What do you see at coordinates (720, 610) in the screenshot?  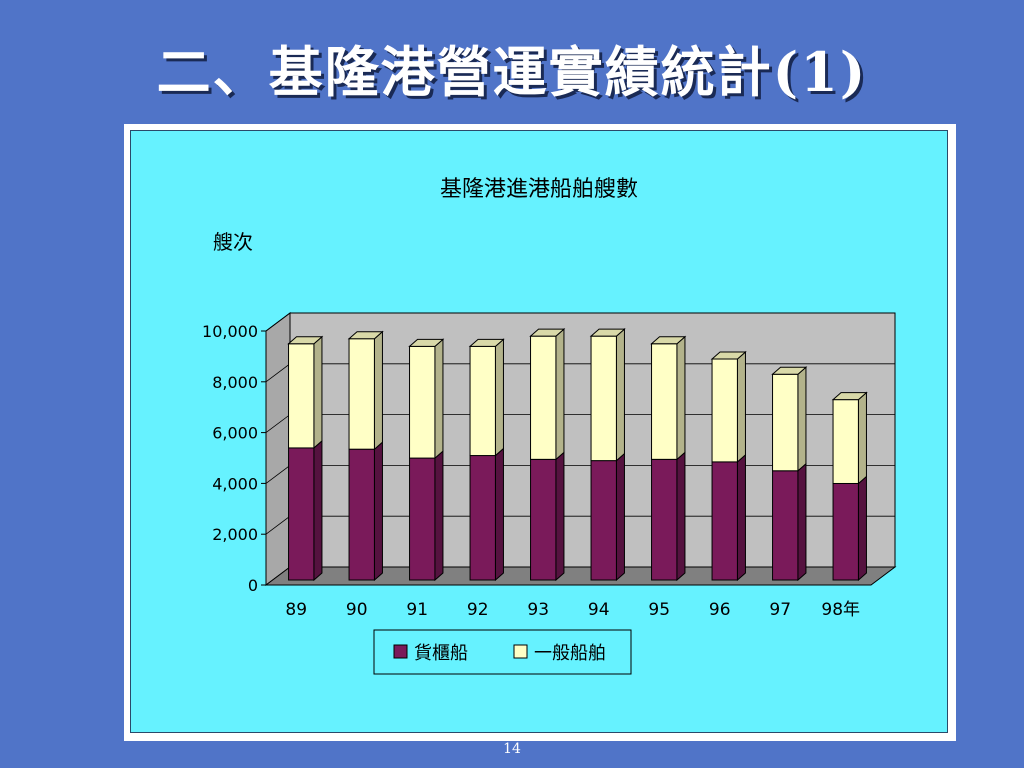 I see `x-tick-label: 96` at bounding box center [720, 610].